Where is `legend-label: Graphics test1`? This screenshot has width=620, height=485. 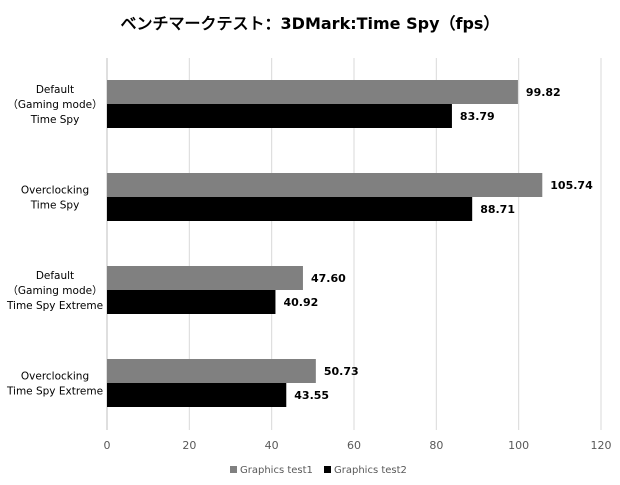 legend-label: Graphics test1 is located at coordinates (276, 470).